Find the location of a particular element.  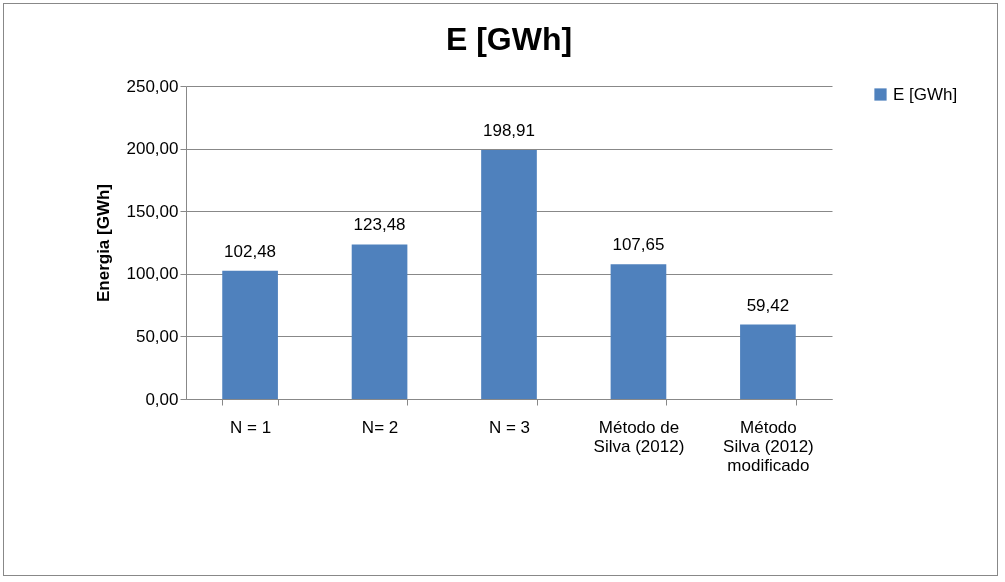

y-tick-label: 150,00 is located at coordinates (152, 211).